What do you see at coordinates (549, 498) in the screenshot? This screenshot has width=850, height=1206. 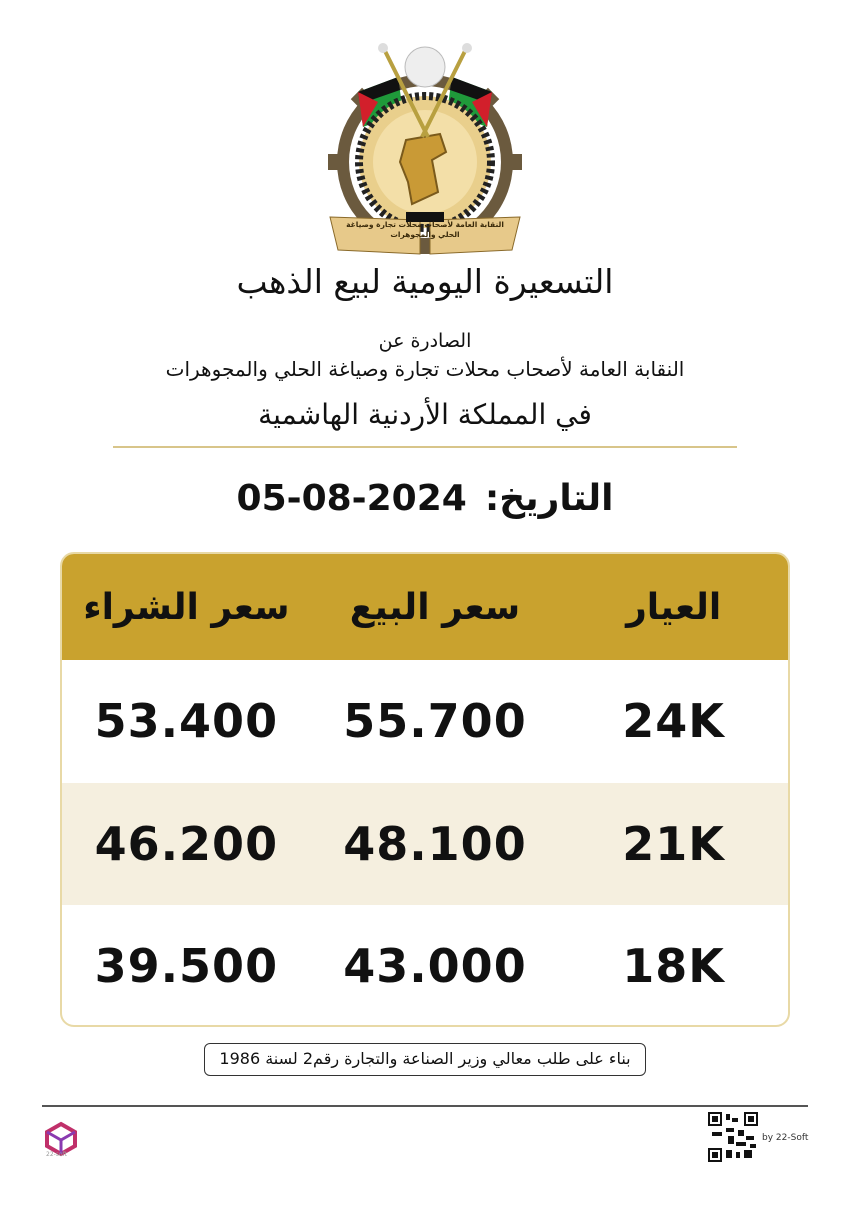 I see `date-label: التاريخ:` at bounding box center [549, 498].